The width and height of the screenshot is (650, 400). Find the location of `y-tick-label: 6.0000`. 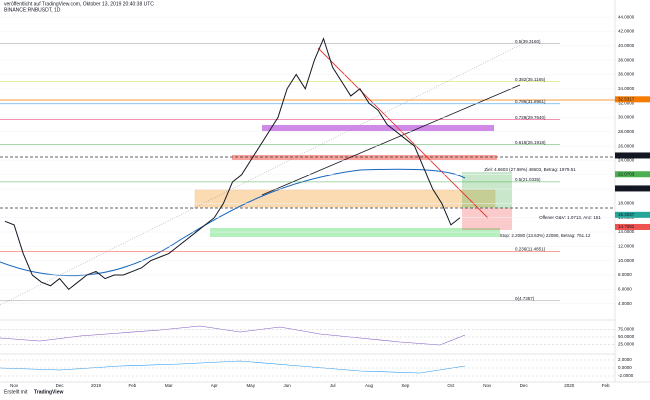

y-tick-label: 6.0000 is located at coordinates (625, 289).